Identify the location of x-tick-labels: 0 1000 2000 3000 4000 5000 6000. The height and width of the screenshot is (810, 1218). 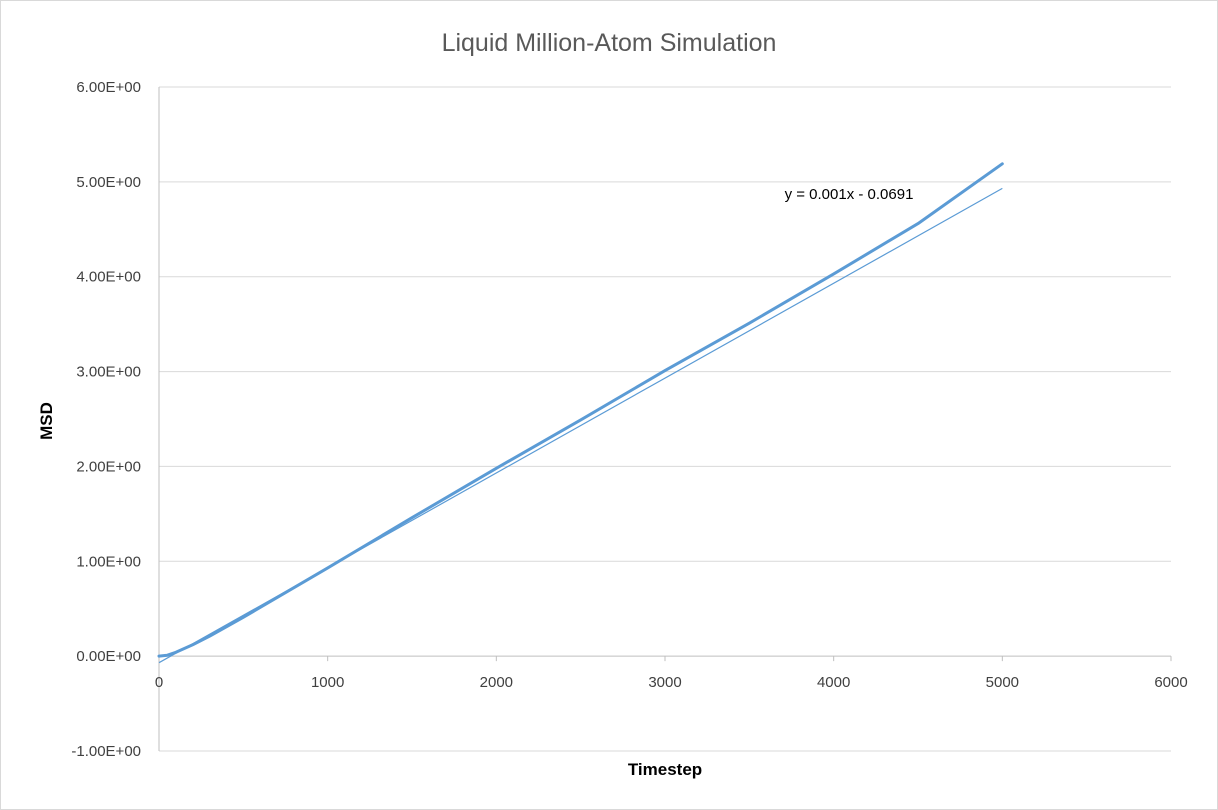
(671, 682).